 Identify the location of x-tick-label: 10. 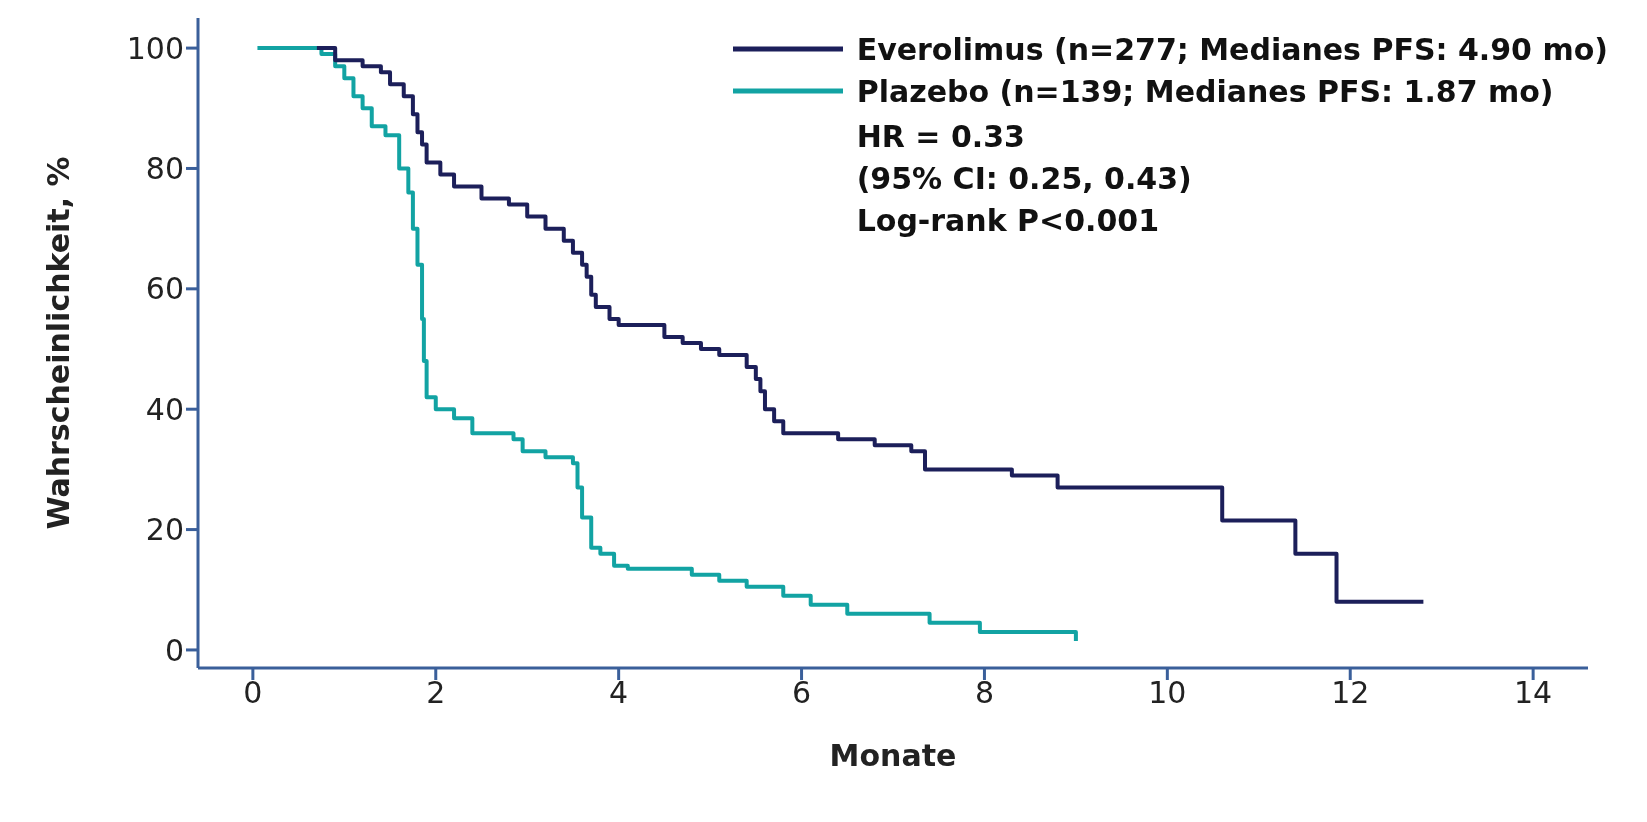
(1167, 693).